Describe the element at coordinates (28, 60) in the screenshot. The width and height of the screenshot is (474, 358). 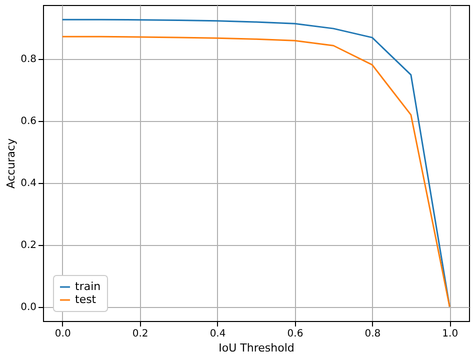
I see `y-tick-label: 0.8` at that location.